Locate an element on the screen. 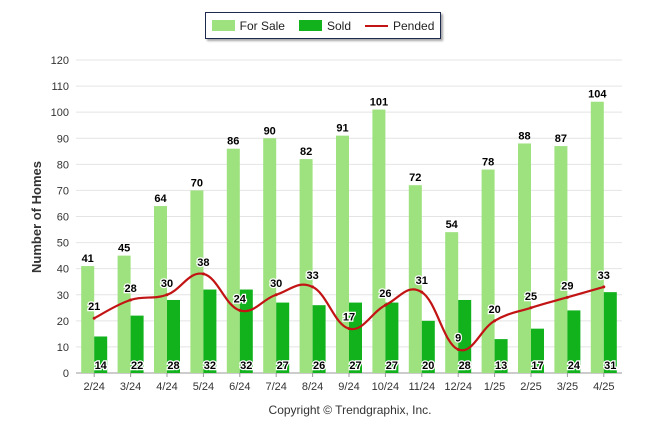 The image size is (646, 434). x-tick-label: 12/24 is located at coordinates (458, 387).